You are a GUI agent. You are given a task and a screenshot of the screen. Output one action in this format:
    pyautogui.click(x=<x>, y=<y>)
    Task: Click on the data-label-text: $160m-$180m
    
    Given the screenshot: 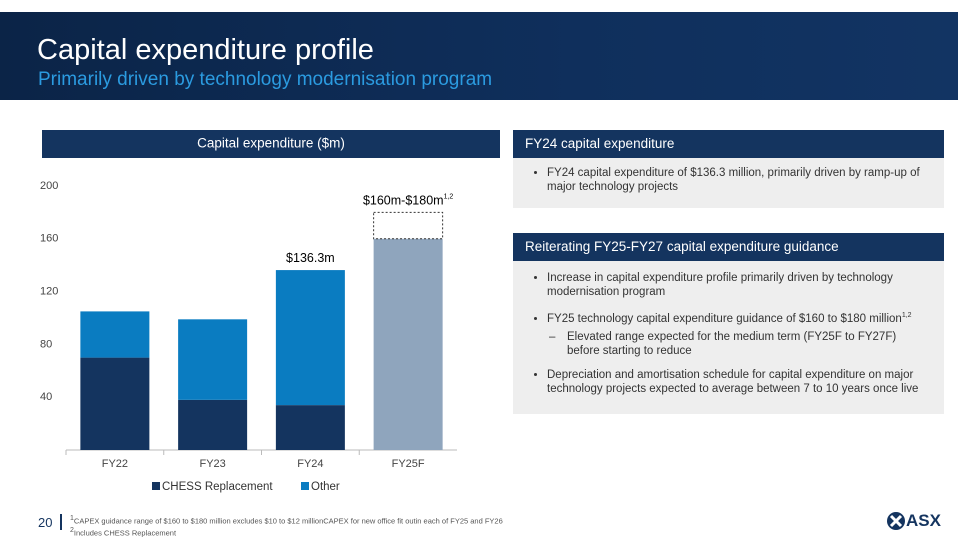 What is the action you would take?
    pyautogui.click(x=403, y=201)
    